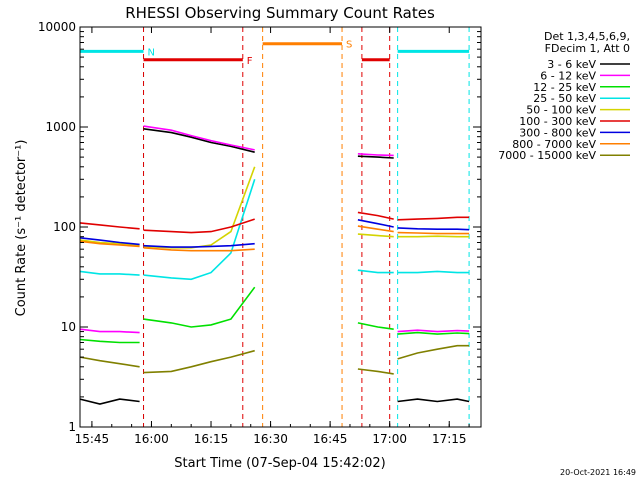 The width and height of the screenshot is (640, 480). What do you see at coordinates (568, 75) in the screenshot?
I see `legend-label: 6 - 12 keV` at bounding box center [568, 75].